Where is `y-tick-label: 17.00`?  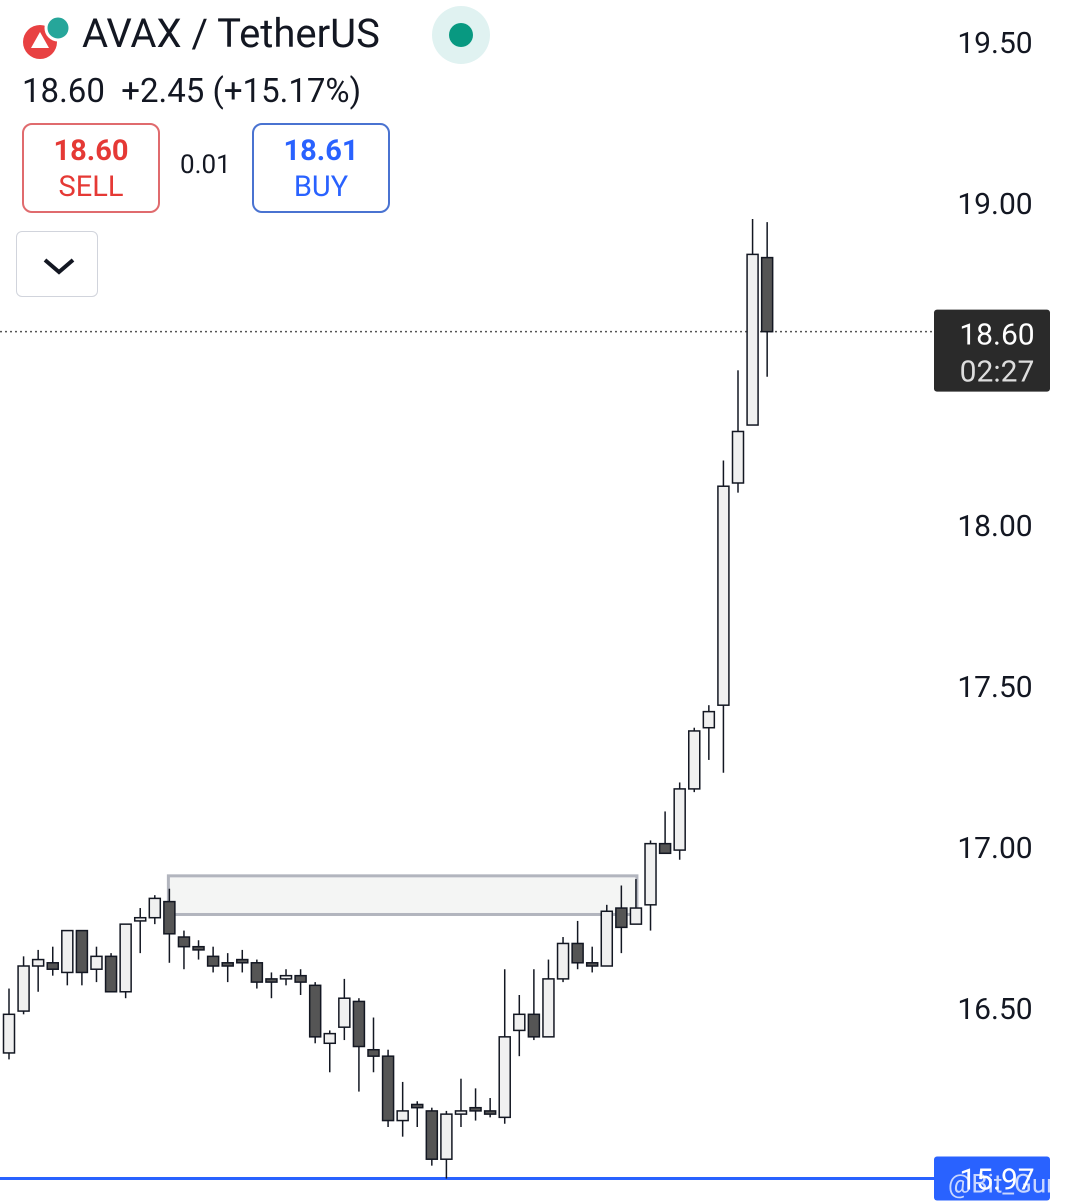
y-tick-label: 17.00 is located at coordinates (994, 848).